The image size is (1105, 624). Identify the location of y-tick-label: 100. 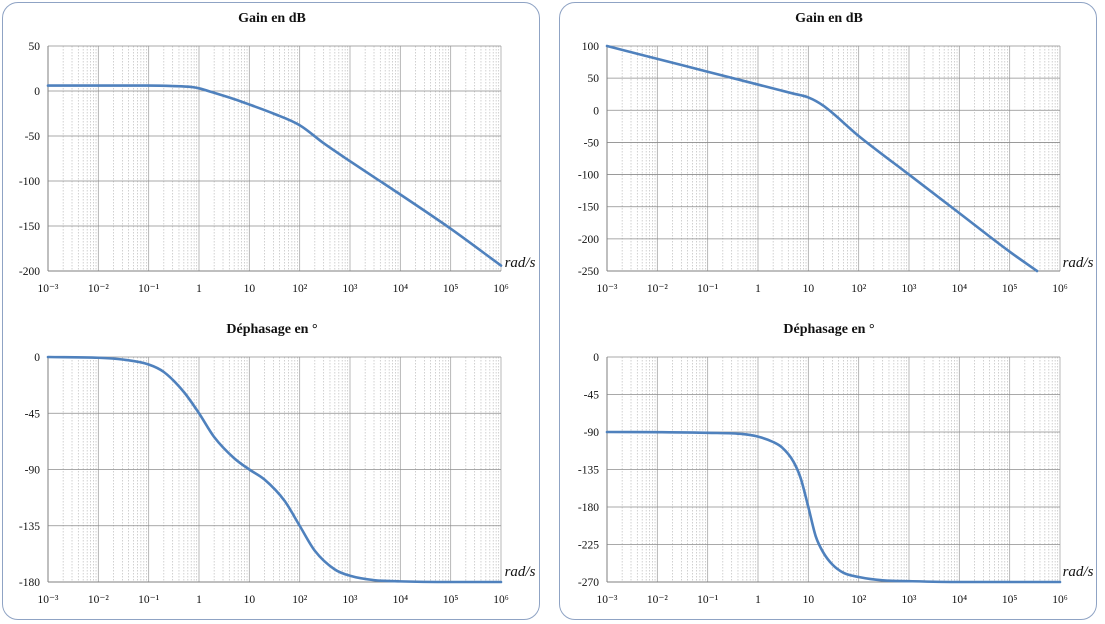
(591, 47).